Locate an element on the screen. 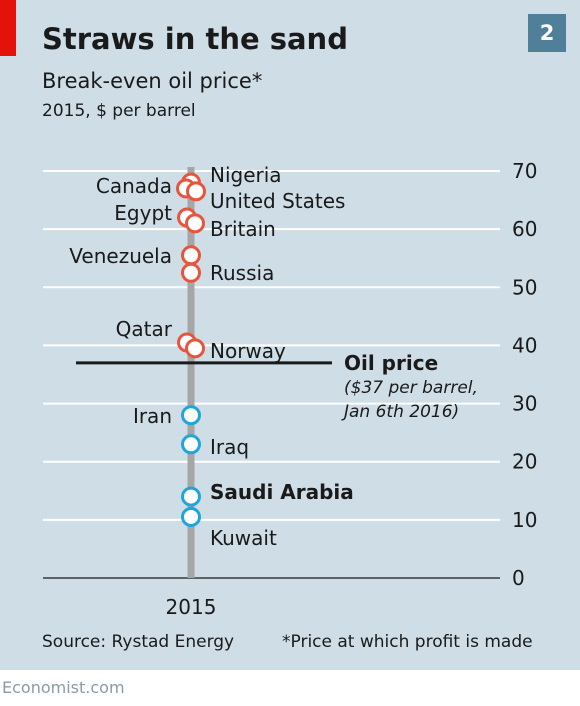 The height and width of the screenshot is (706, 580). data-label: Norway is located at coordinates (248, 351).